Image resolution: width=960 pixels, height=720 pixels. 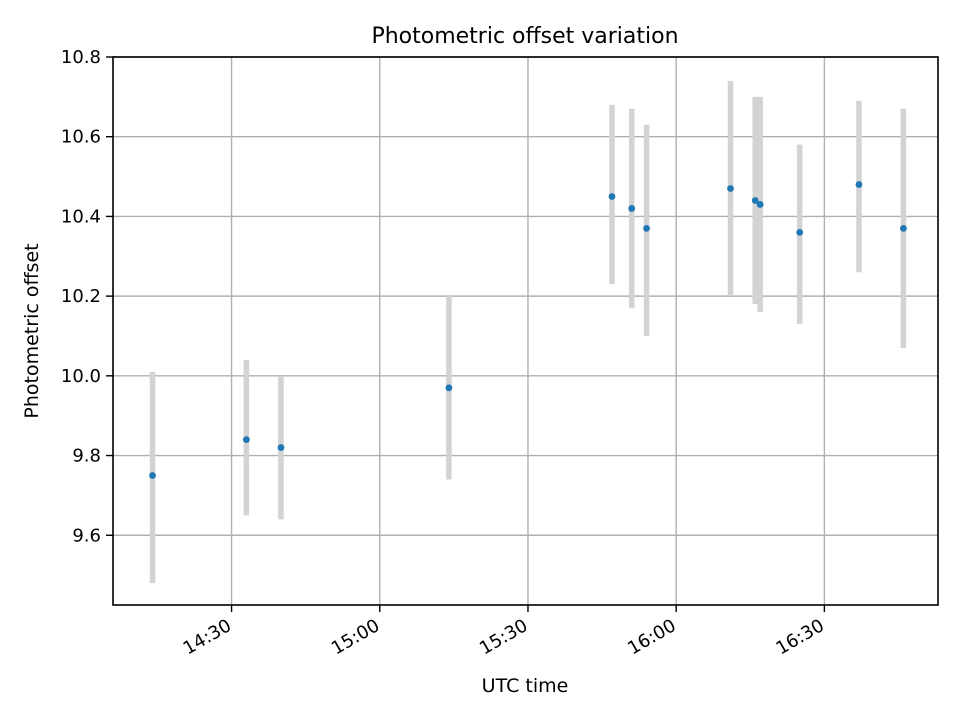 I want to click on y-tick-label: 10.2, so click(x=81, y=296).